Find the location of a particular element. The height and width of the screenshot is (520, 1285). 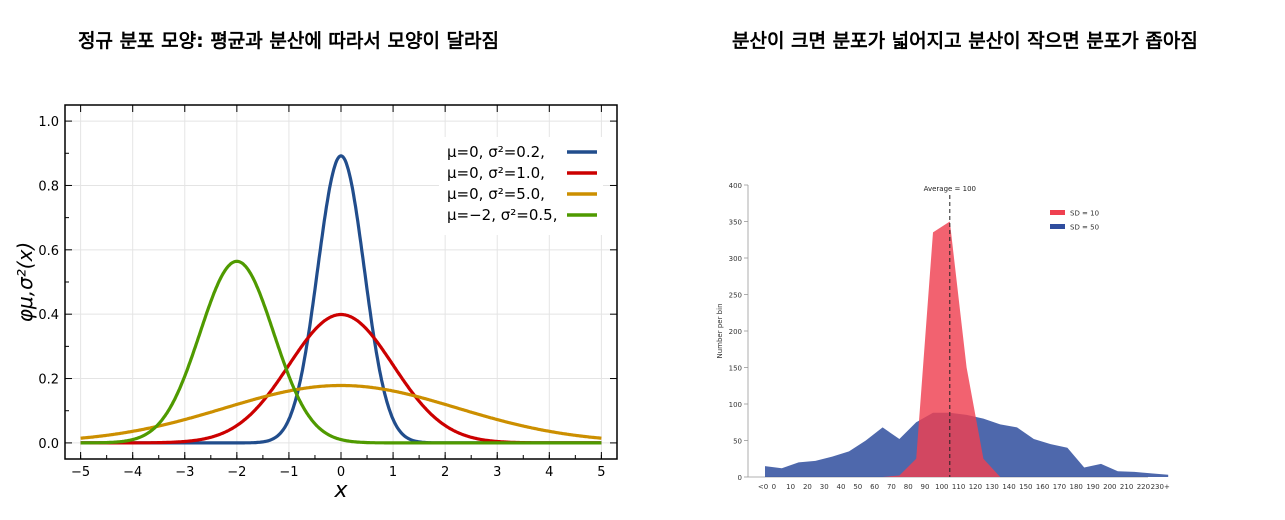

x-tick-label: 3 is located at coordinates (497, 472).